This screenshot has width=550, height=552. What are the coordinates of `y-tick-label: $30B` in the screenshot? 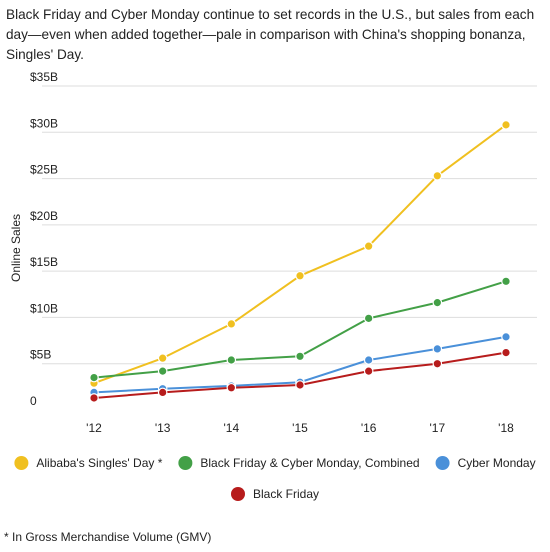 It's located at (44, 123).